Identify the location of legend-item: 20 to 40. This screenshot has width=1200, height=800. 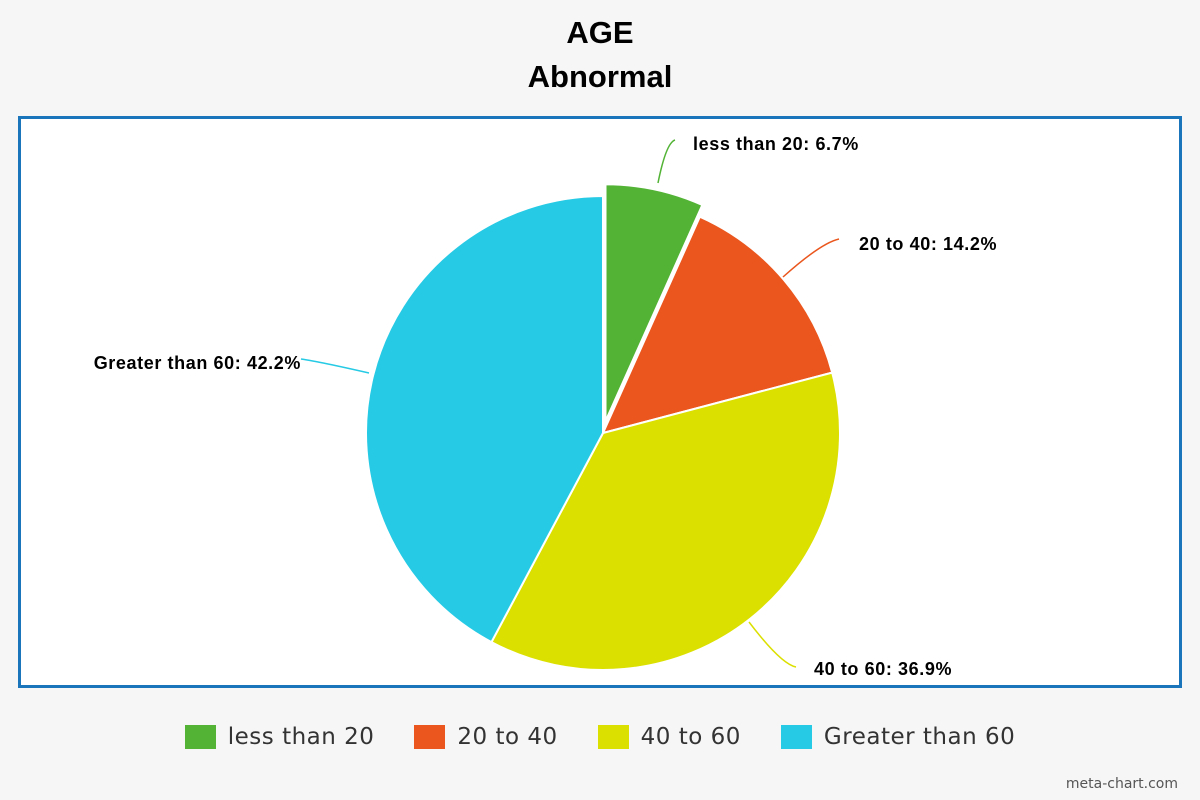
(485, 737).